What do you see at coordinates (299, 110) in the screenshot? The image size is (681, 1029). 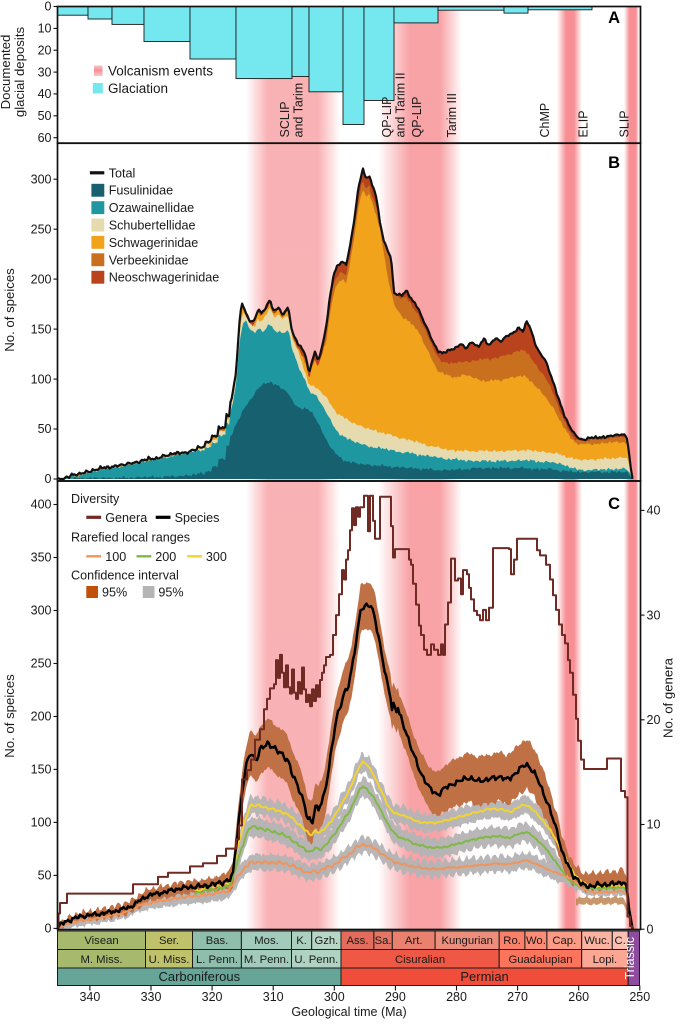 I see `svg-text: and Tarim` at bounding box center [299, 110].